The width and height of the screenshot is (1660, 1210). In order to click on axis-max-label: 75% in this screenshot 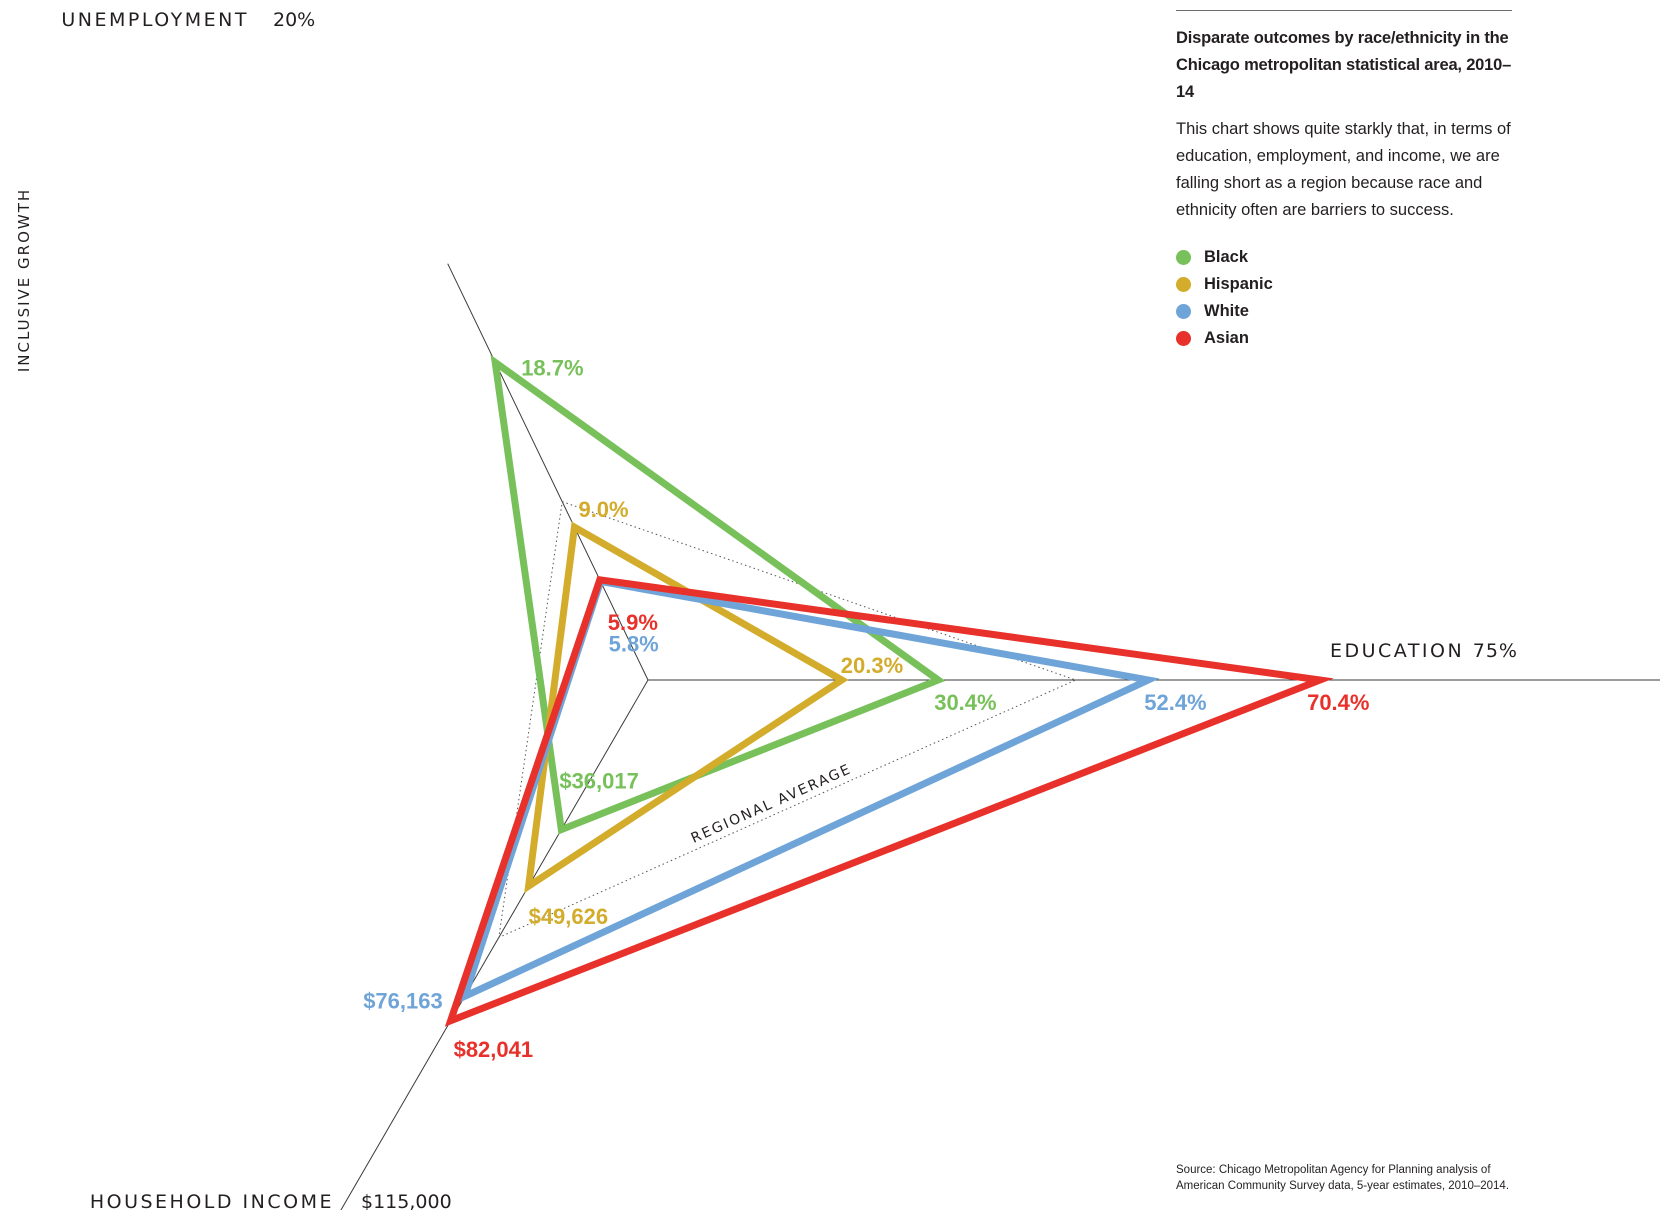, I will do `click(1495, 651)`.